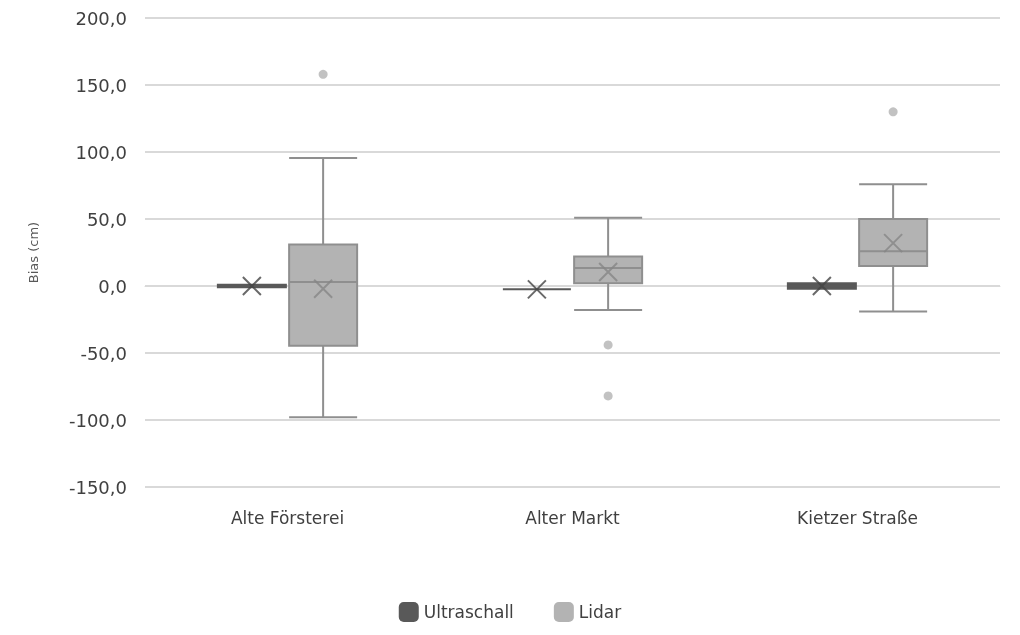  I want to click on x-tick-label: Kietzer Straße, so click(857, 517).